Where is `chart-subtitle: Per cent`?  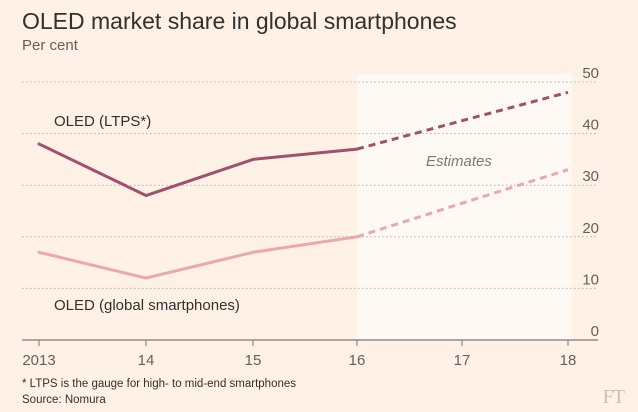 chart-subtitle: Per cent is located at coordinates (50, 45).